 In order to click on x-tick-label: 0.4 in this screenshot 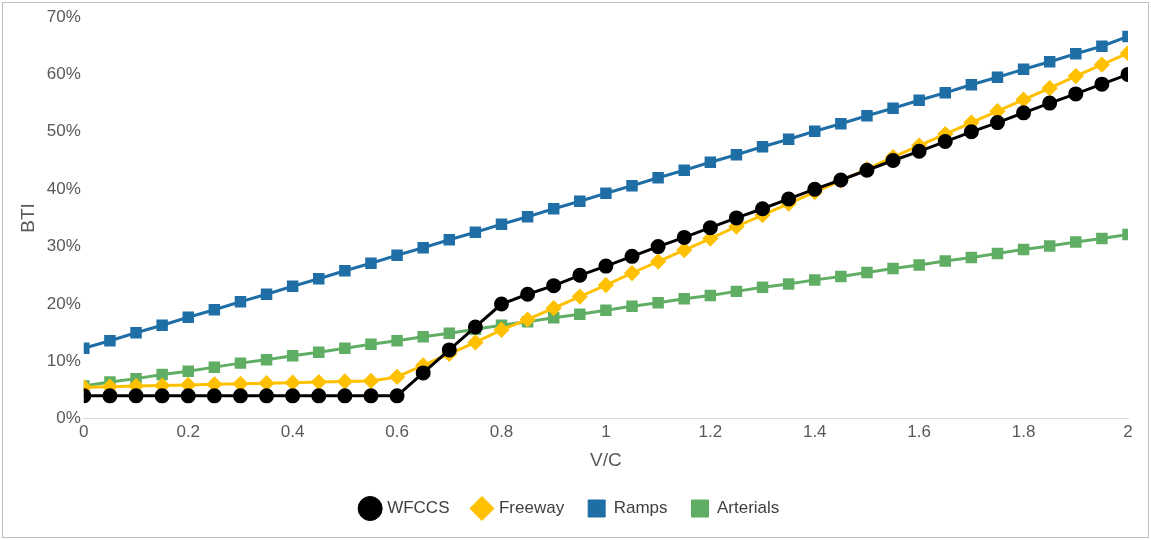, I will do `click(292, 431)`.